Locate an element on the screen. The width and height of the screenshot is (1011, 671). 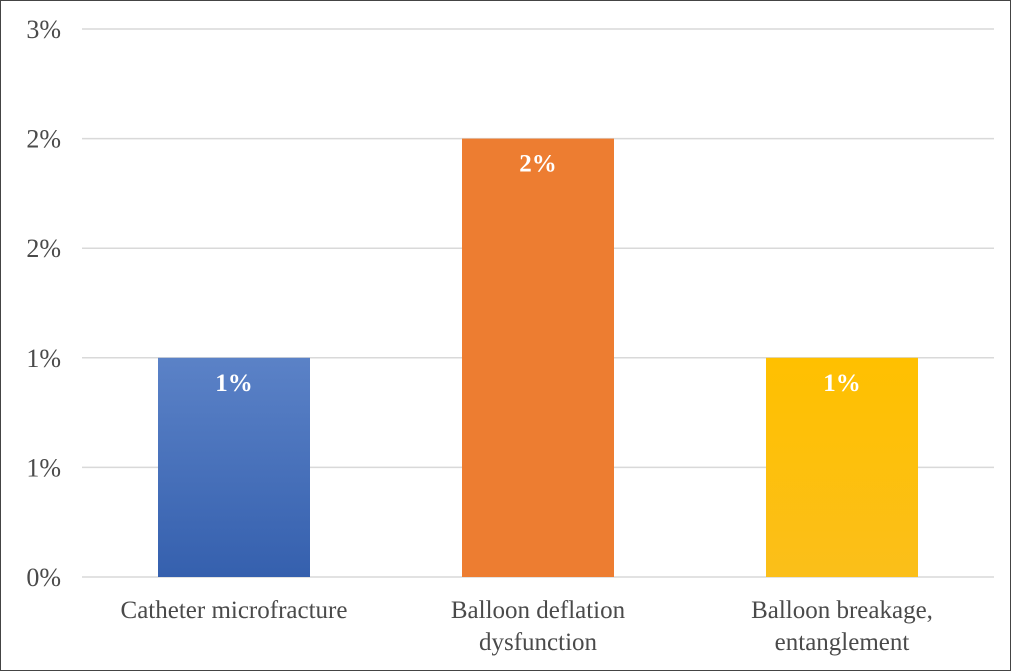
y-tick-label-3: 2% is located at coordinates (43, 248).